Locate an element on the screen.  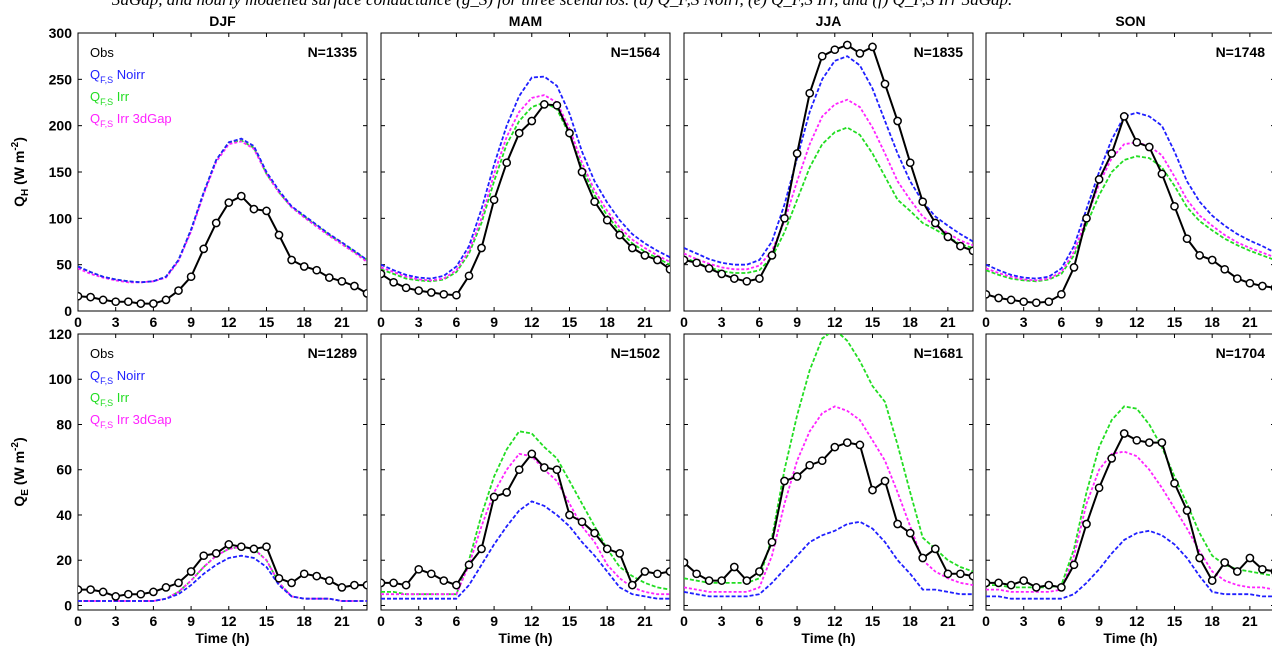
y-tick-label: 40 is located at coordinates (64, 515).